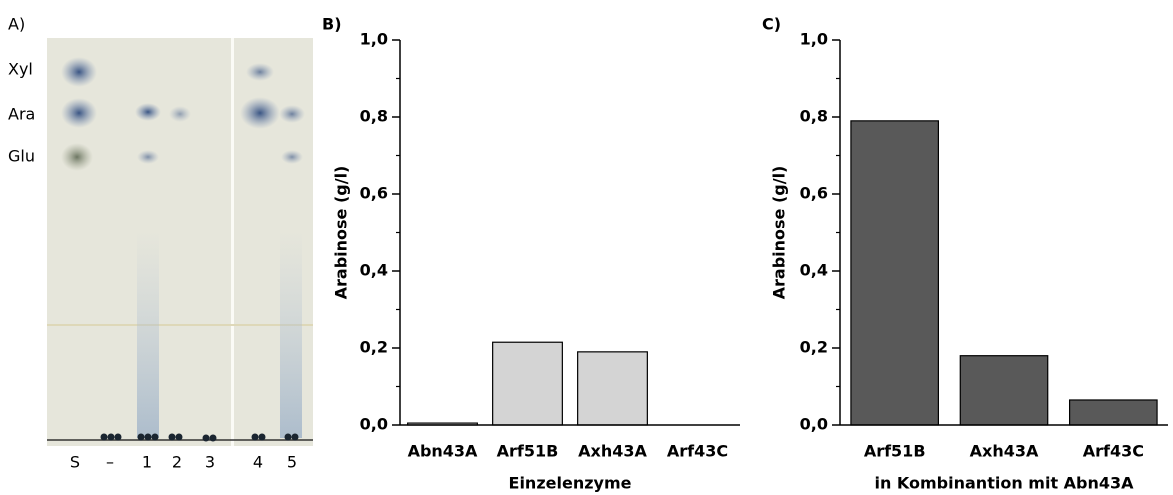 Image resolution: width=1173 pixels, height=495 pixels. I want to click on lane-label: S, so click(75, 462).